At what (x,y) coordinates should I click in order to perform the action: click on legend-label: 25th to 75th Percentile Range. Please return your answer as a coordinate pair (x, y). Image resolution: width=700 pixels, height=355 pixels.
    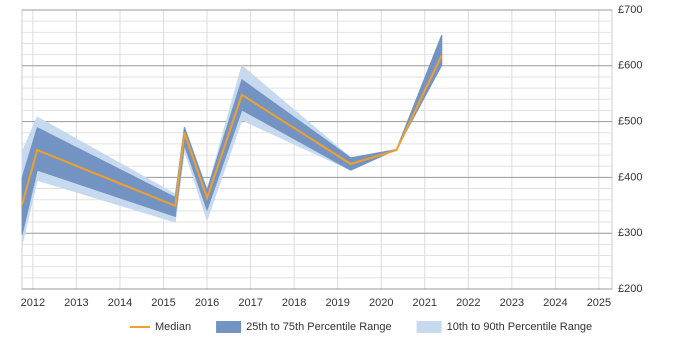
    Looking at the image, I should click on (319, 327).